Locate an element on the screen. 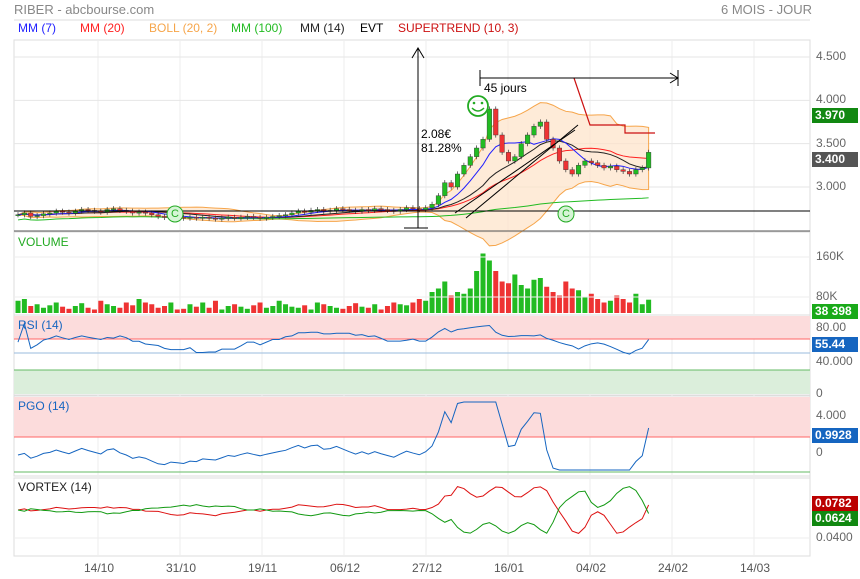 The width and height of the screenshot is (860, 579). current-pgo-label: 0.9928 is located at coordinates (835, 435).